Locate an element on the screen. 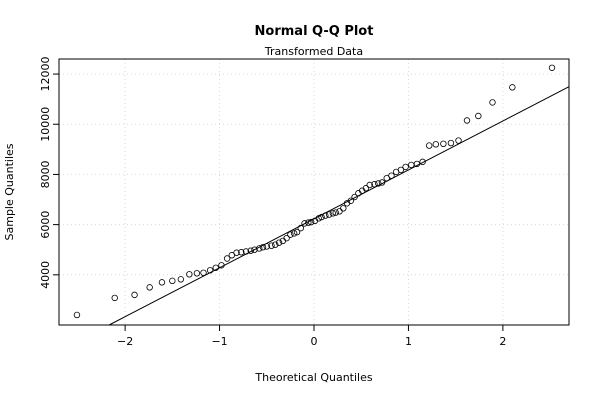 The height and width of the screenshot is (400, 599). chart-subtitle: Transformed Data is located at coordinates (313, 51).